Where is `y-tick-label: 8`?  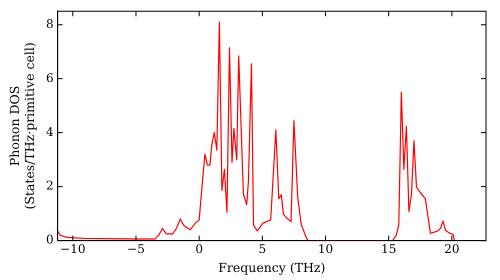
y-tick-label: 8 is located at coordinates (50, 23).